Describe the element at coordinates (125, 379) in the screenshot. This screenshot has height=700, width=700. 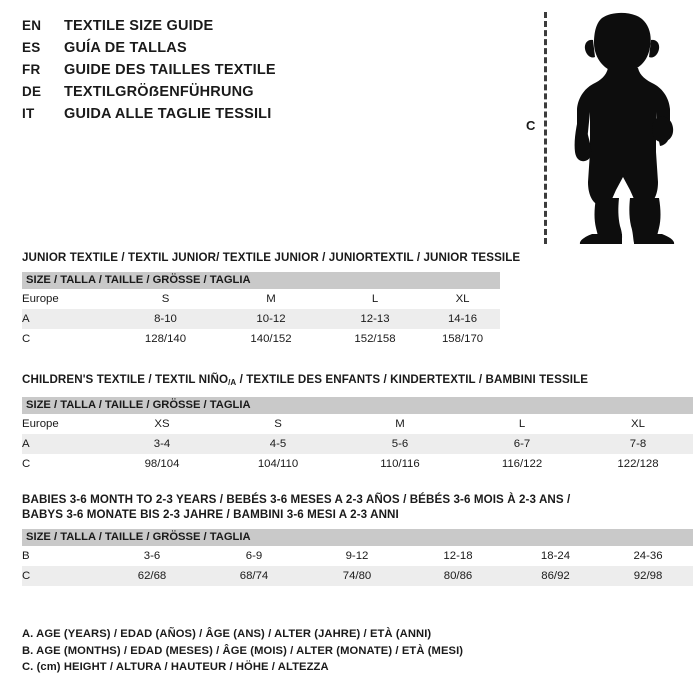
I see `section-title-children-pre: CHILDREN'S TEXTILE / TEXTIL NIÑO` at that location.